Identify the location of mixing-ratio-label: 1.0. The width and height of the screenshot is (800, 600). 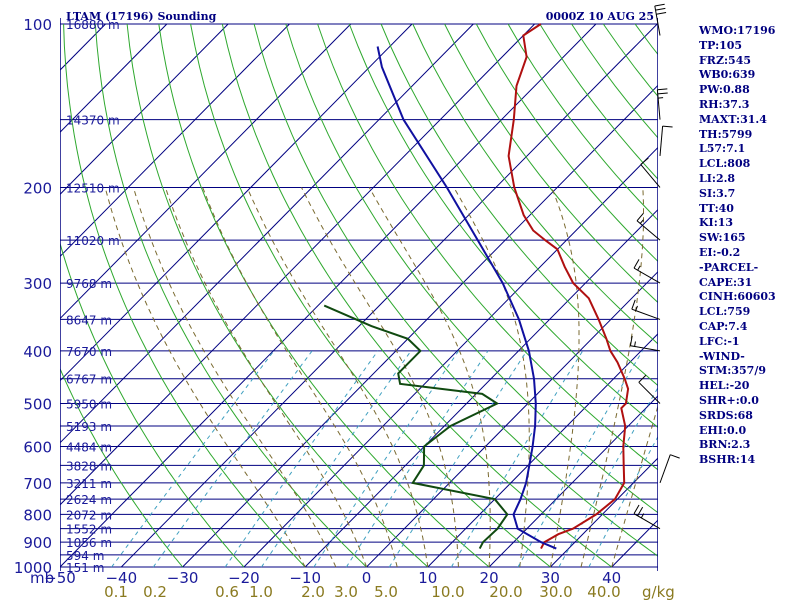
(261, 591).